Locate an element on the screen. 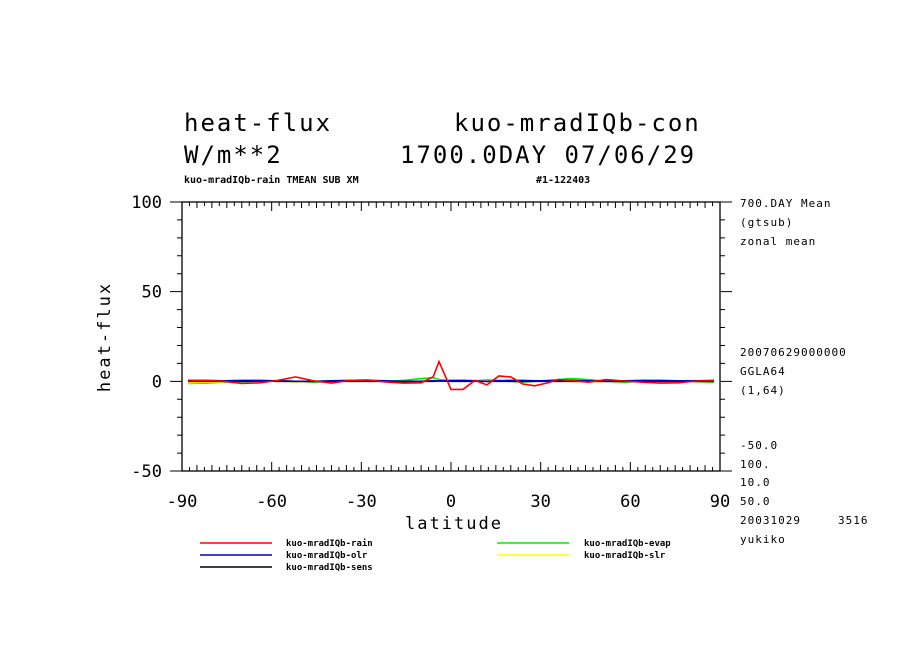 This screenshot has width=904, height=654. y-tick-label: 0 is located at coordinates (157, 382).